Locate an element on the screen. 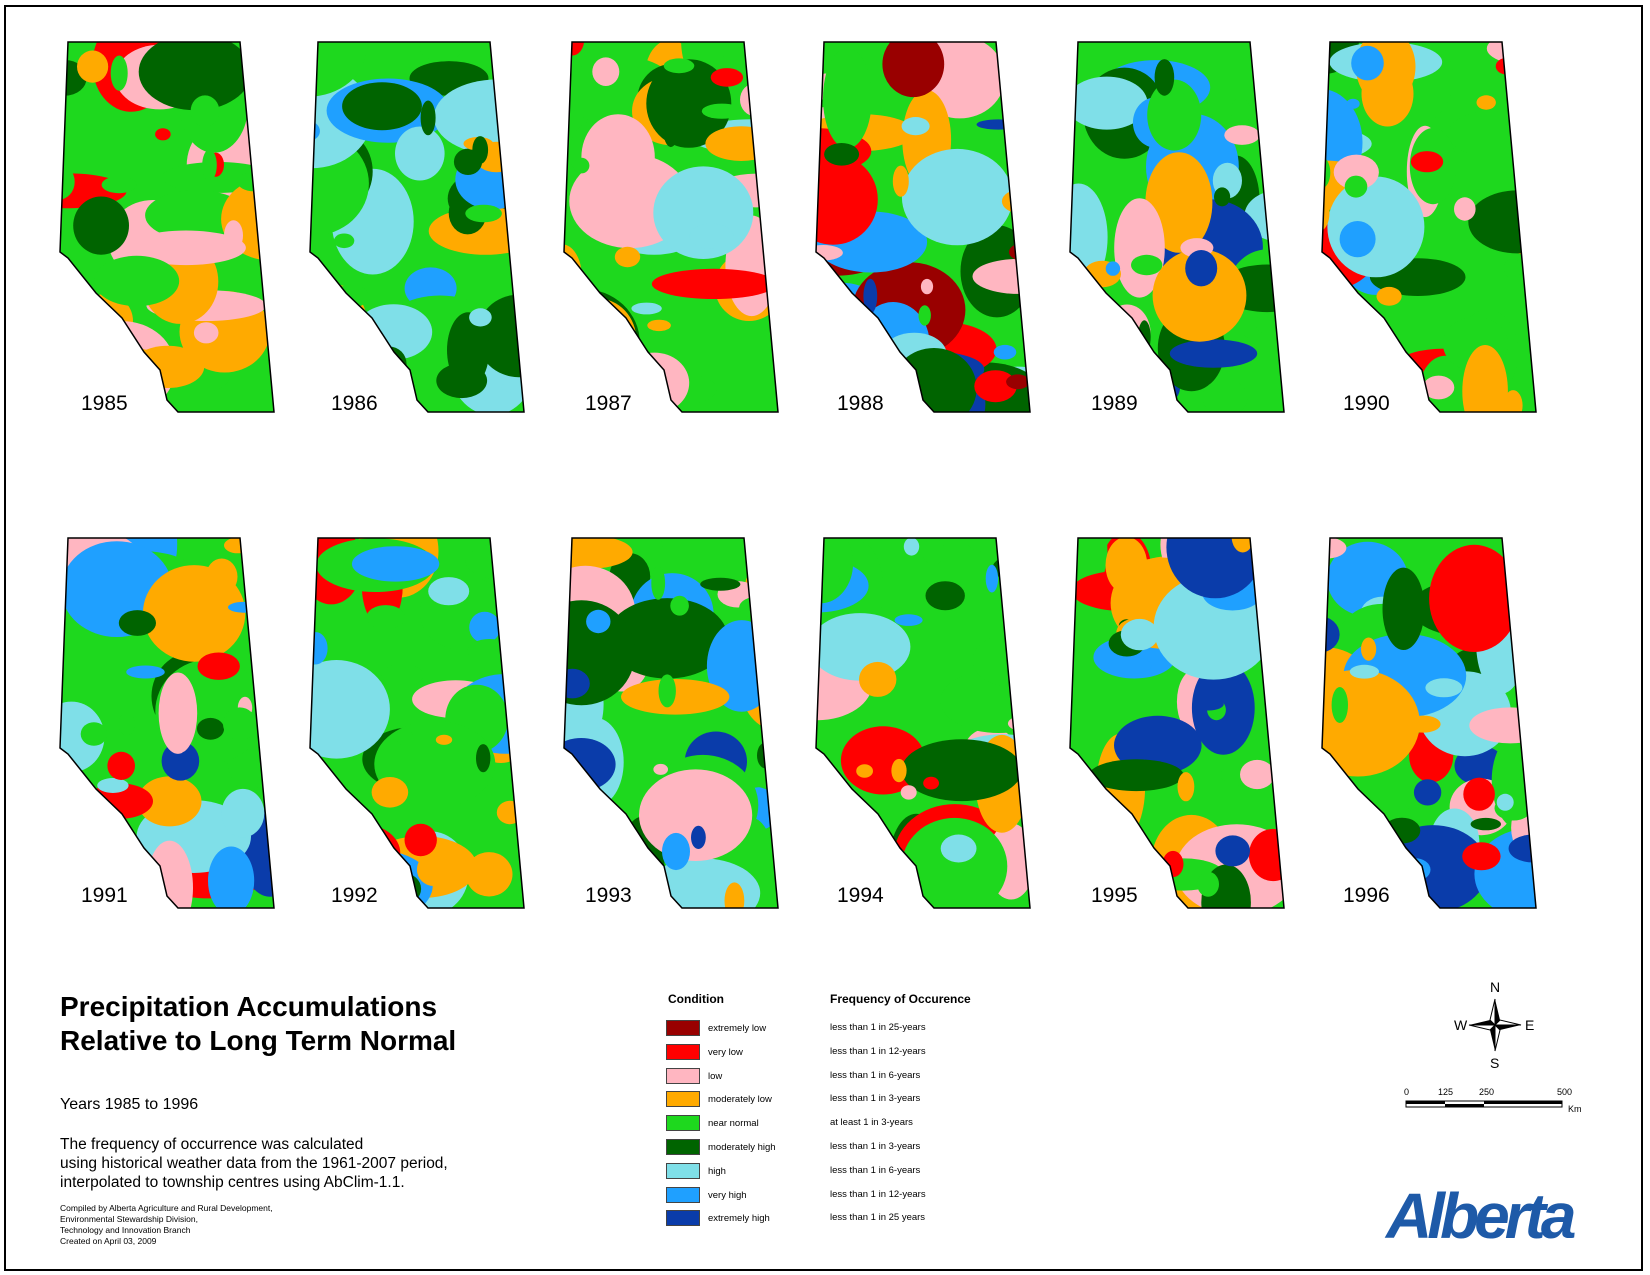 This screenshot has height=1275, width=1650. map-panel-1989: 1989 is located at coordinates (1181, 240).